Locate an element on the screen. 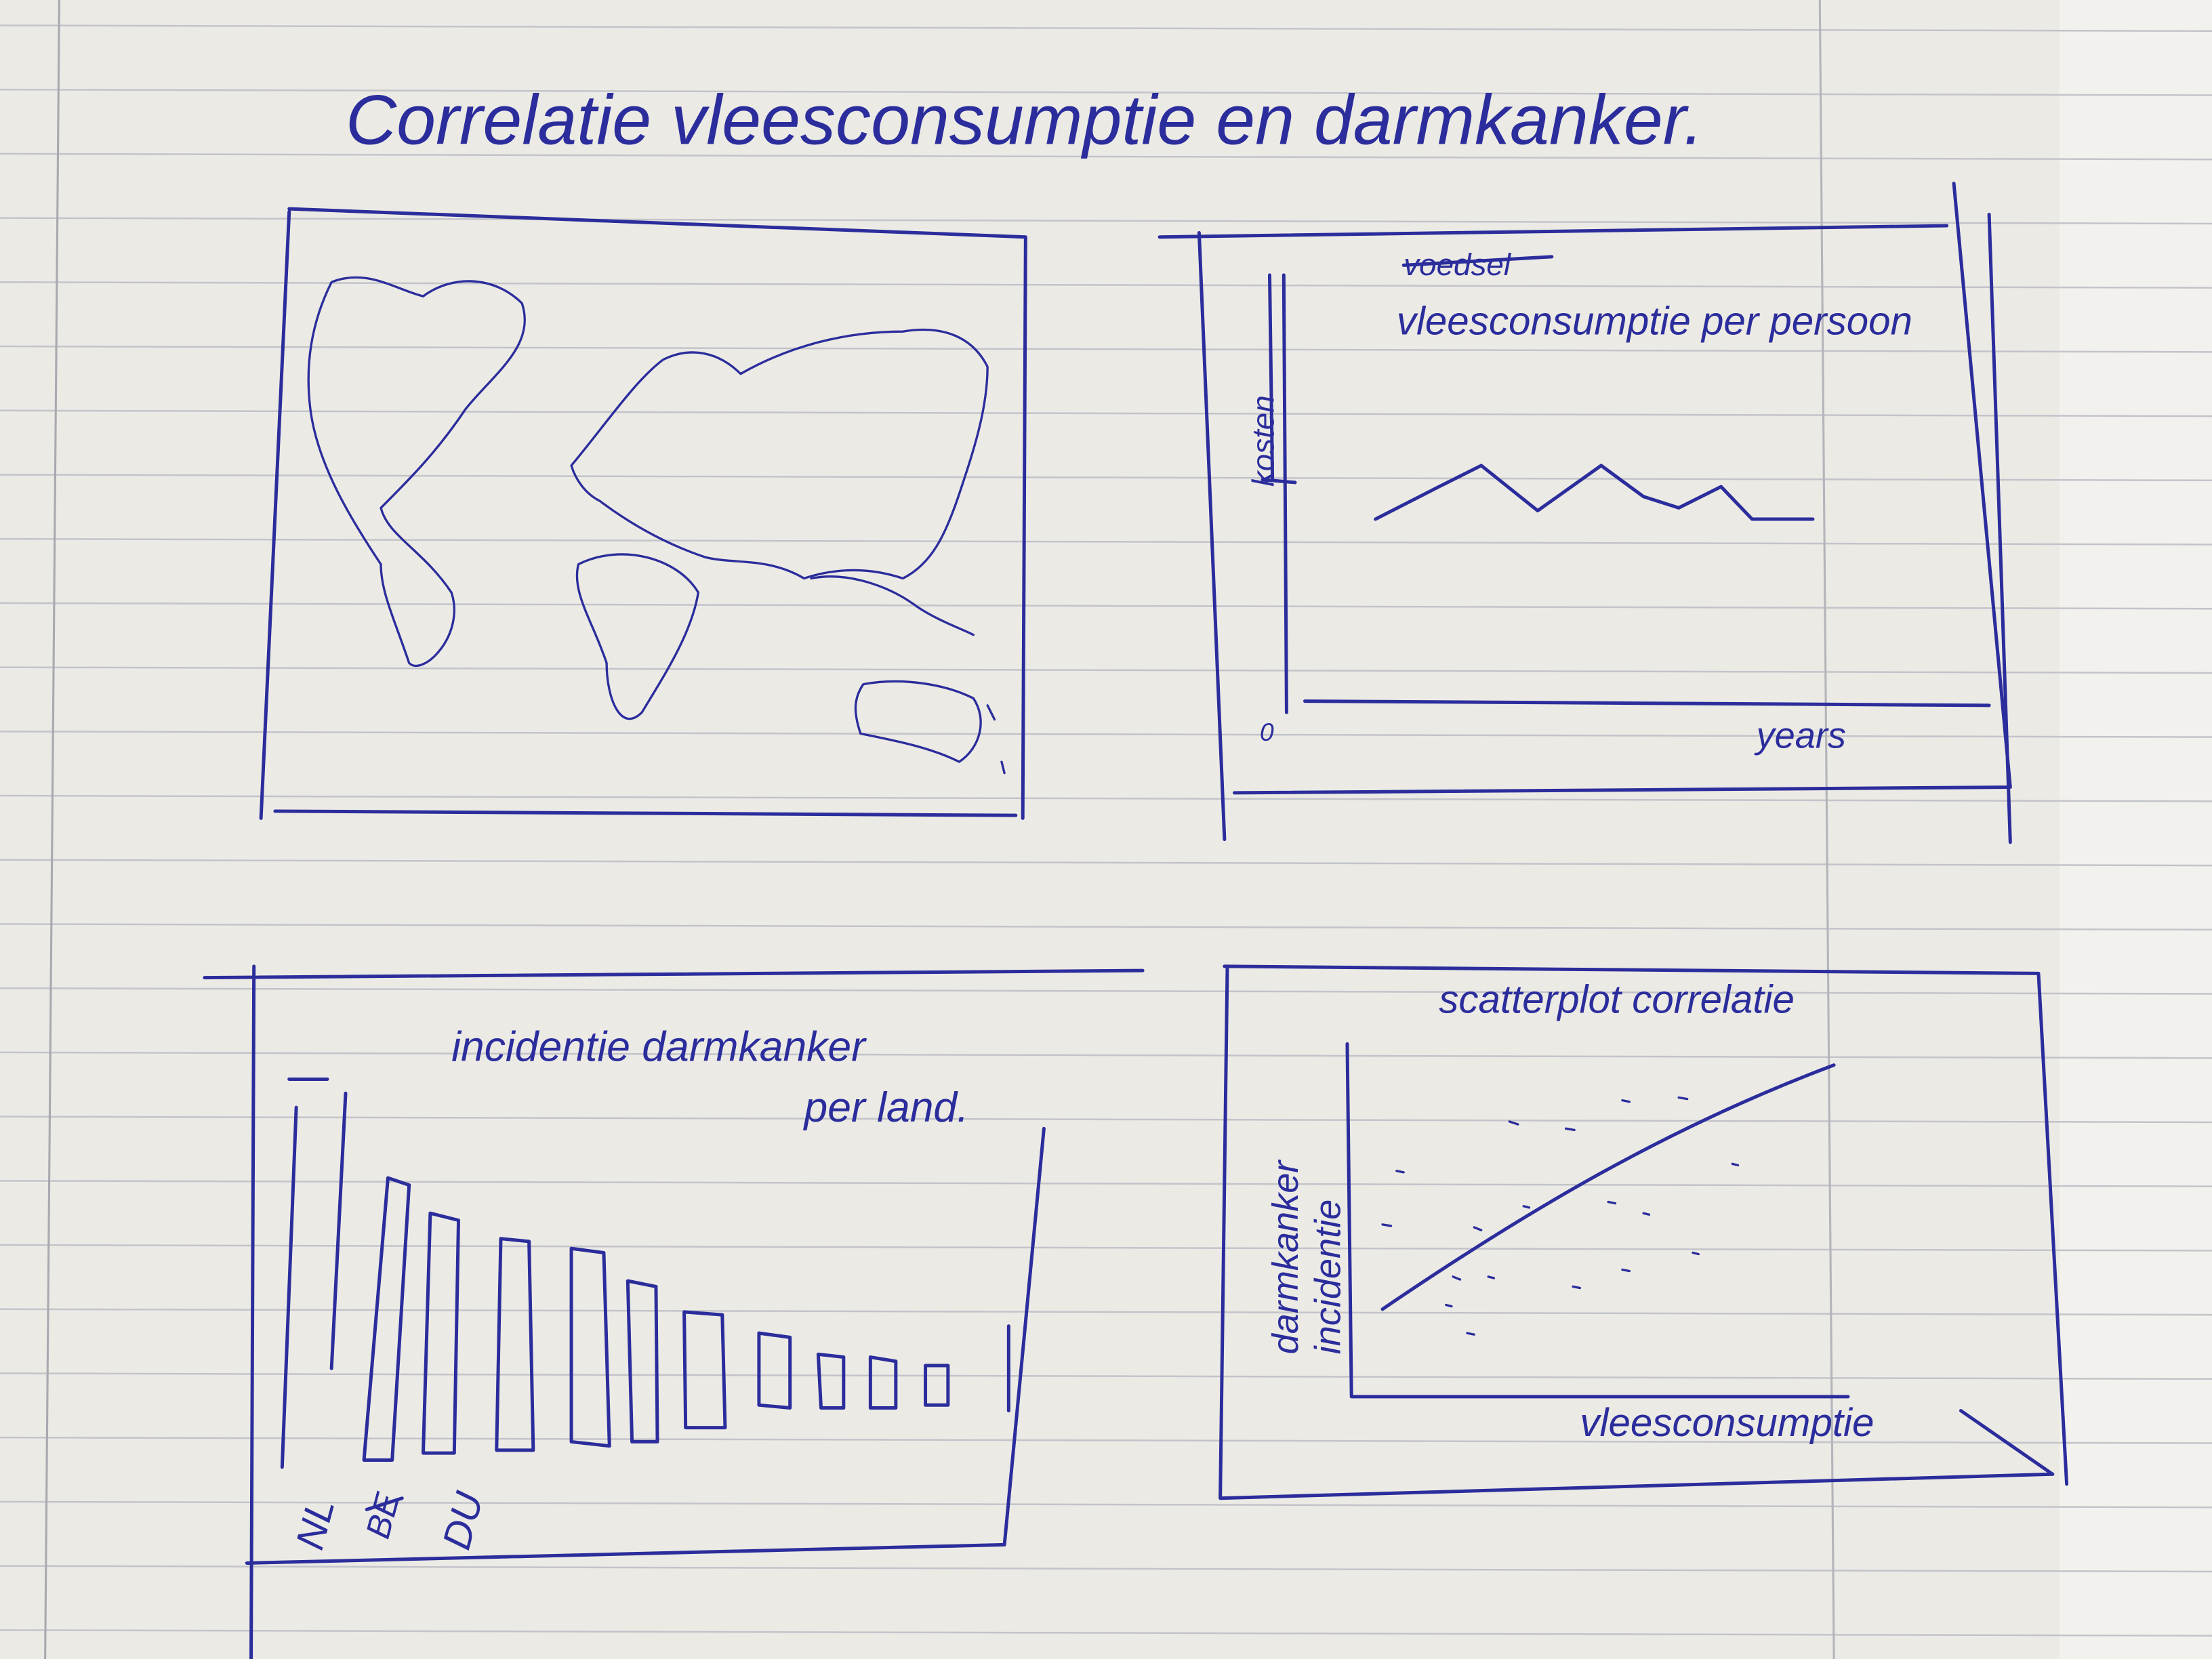 Image resolution: width=2212 pixels, height=1659 pixels. panel-title: per land. is located at coordinates (886, 1107).